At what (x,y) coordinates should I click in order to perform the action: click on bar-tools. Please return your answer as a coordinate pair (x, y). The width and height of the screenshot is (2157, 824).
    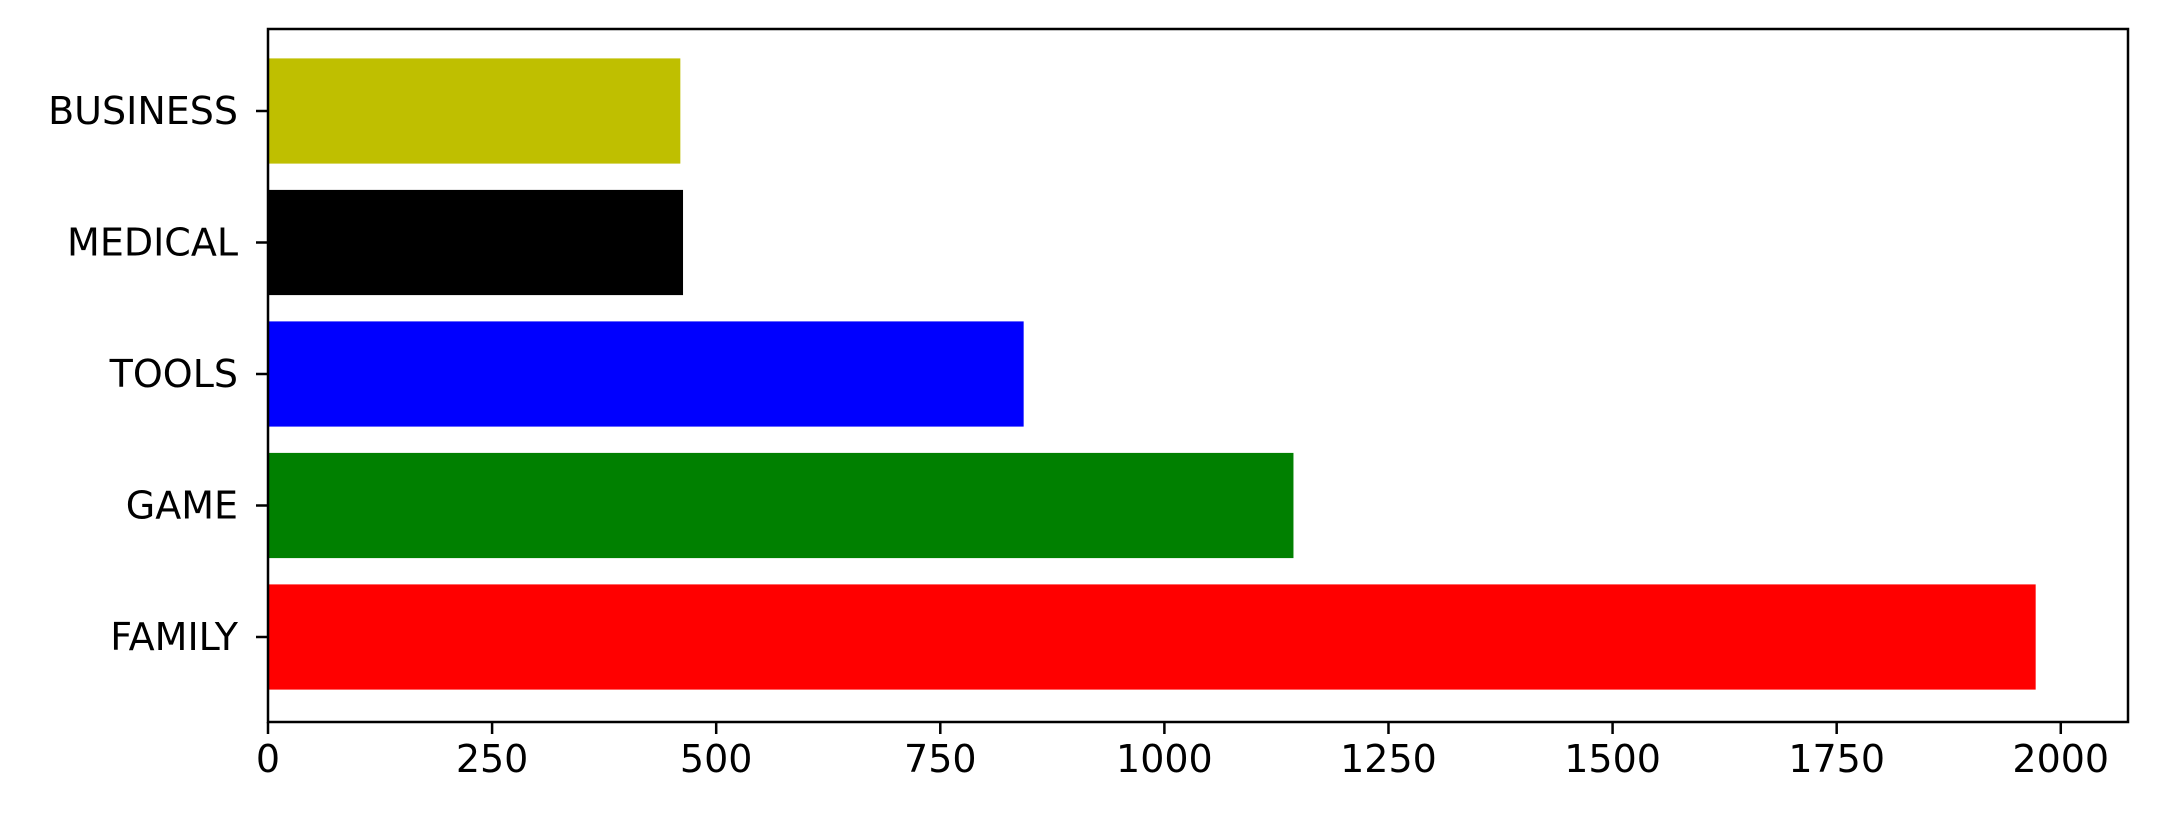
    Looking at the image, I should click on (646, 374).